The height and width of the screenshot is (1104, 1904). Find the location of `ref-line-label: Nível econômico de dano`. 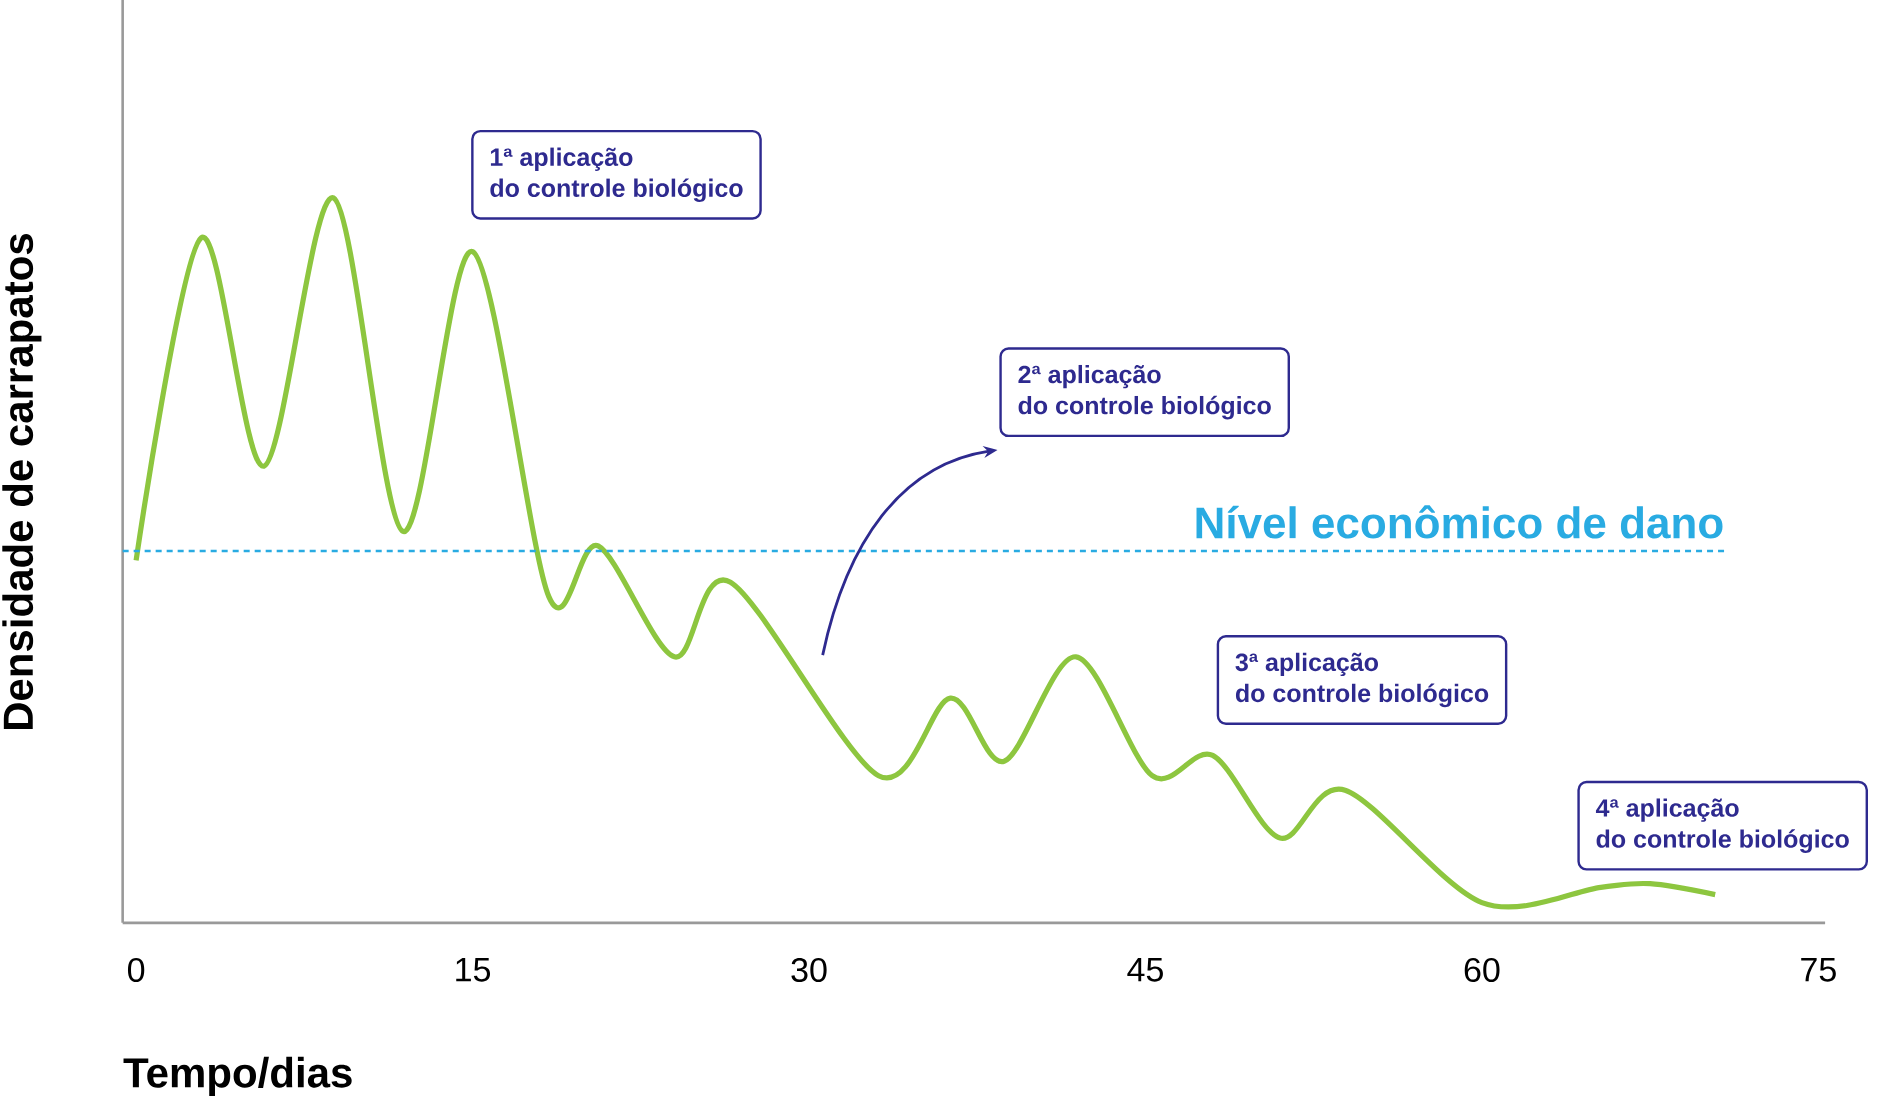

ref-line-label: Nível econômico de dano is located at coordinates (1459, 522).